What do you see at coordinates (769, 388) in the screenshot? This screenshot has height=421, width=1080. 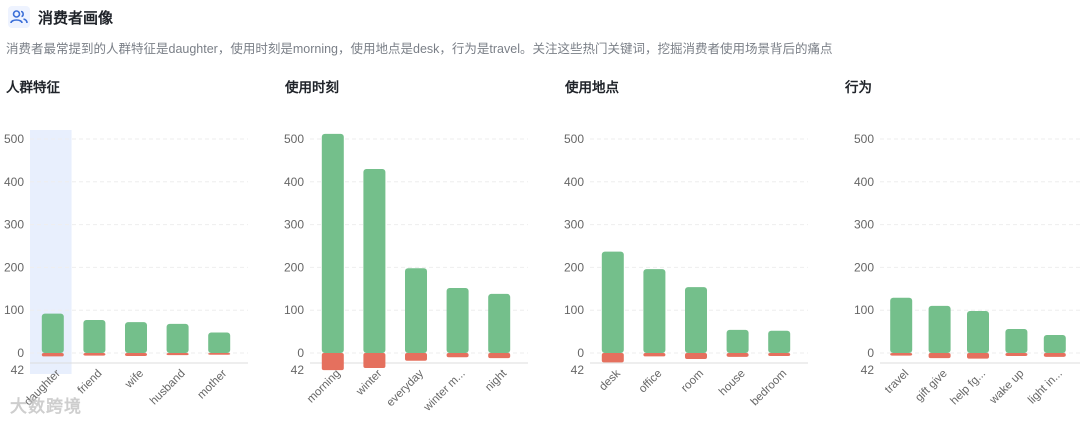 I see `x-tick-label: bedroom` at bounding box center [769, 388].